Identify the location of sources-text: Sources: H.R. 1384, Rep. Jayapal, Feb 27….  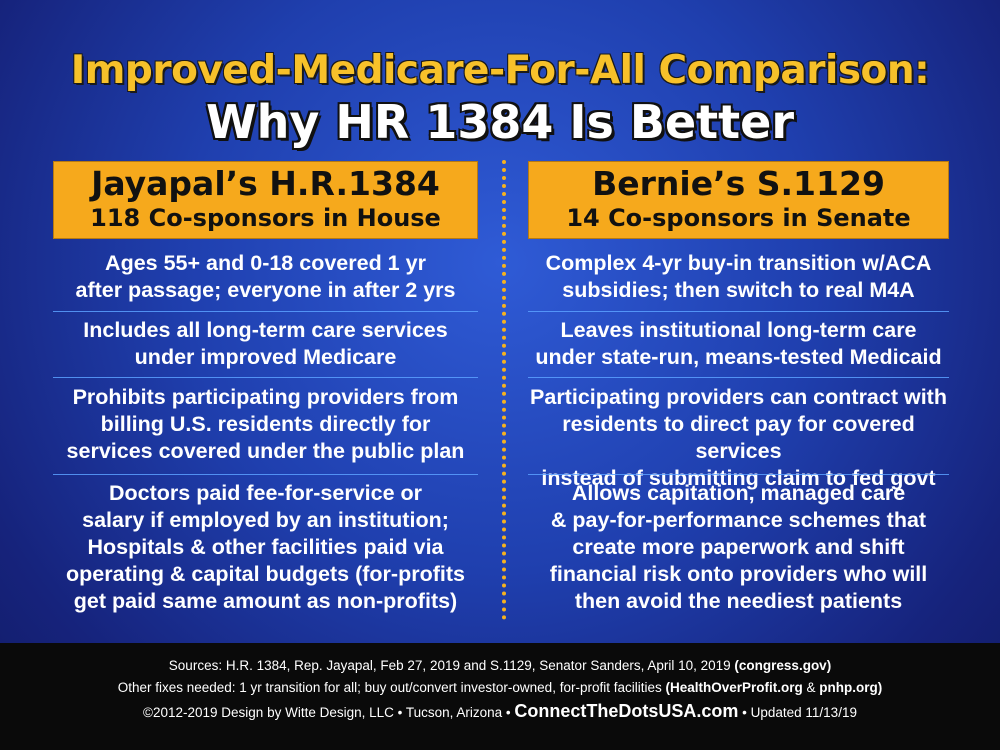
(451, 665).